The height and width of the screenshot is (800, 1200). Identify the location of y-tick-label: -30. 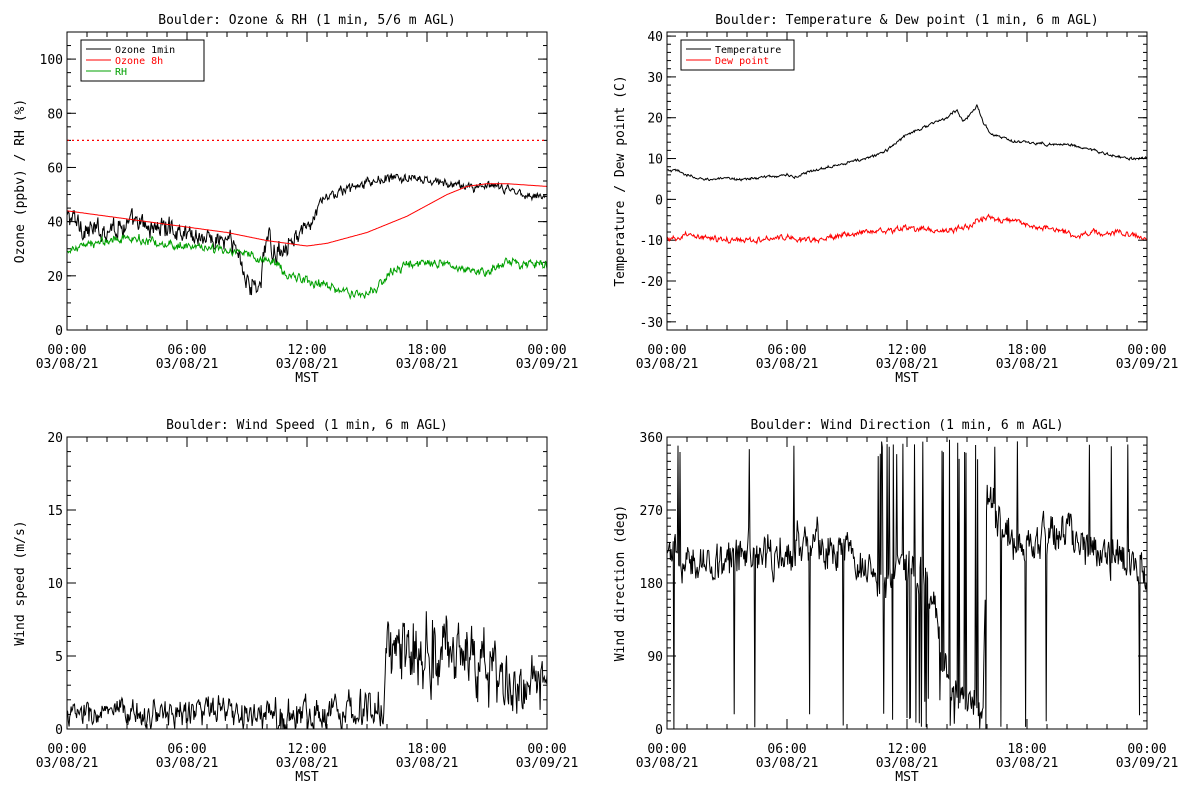
(651, 323).